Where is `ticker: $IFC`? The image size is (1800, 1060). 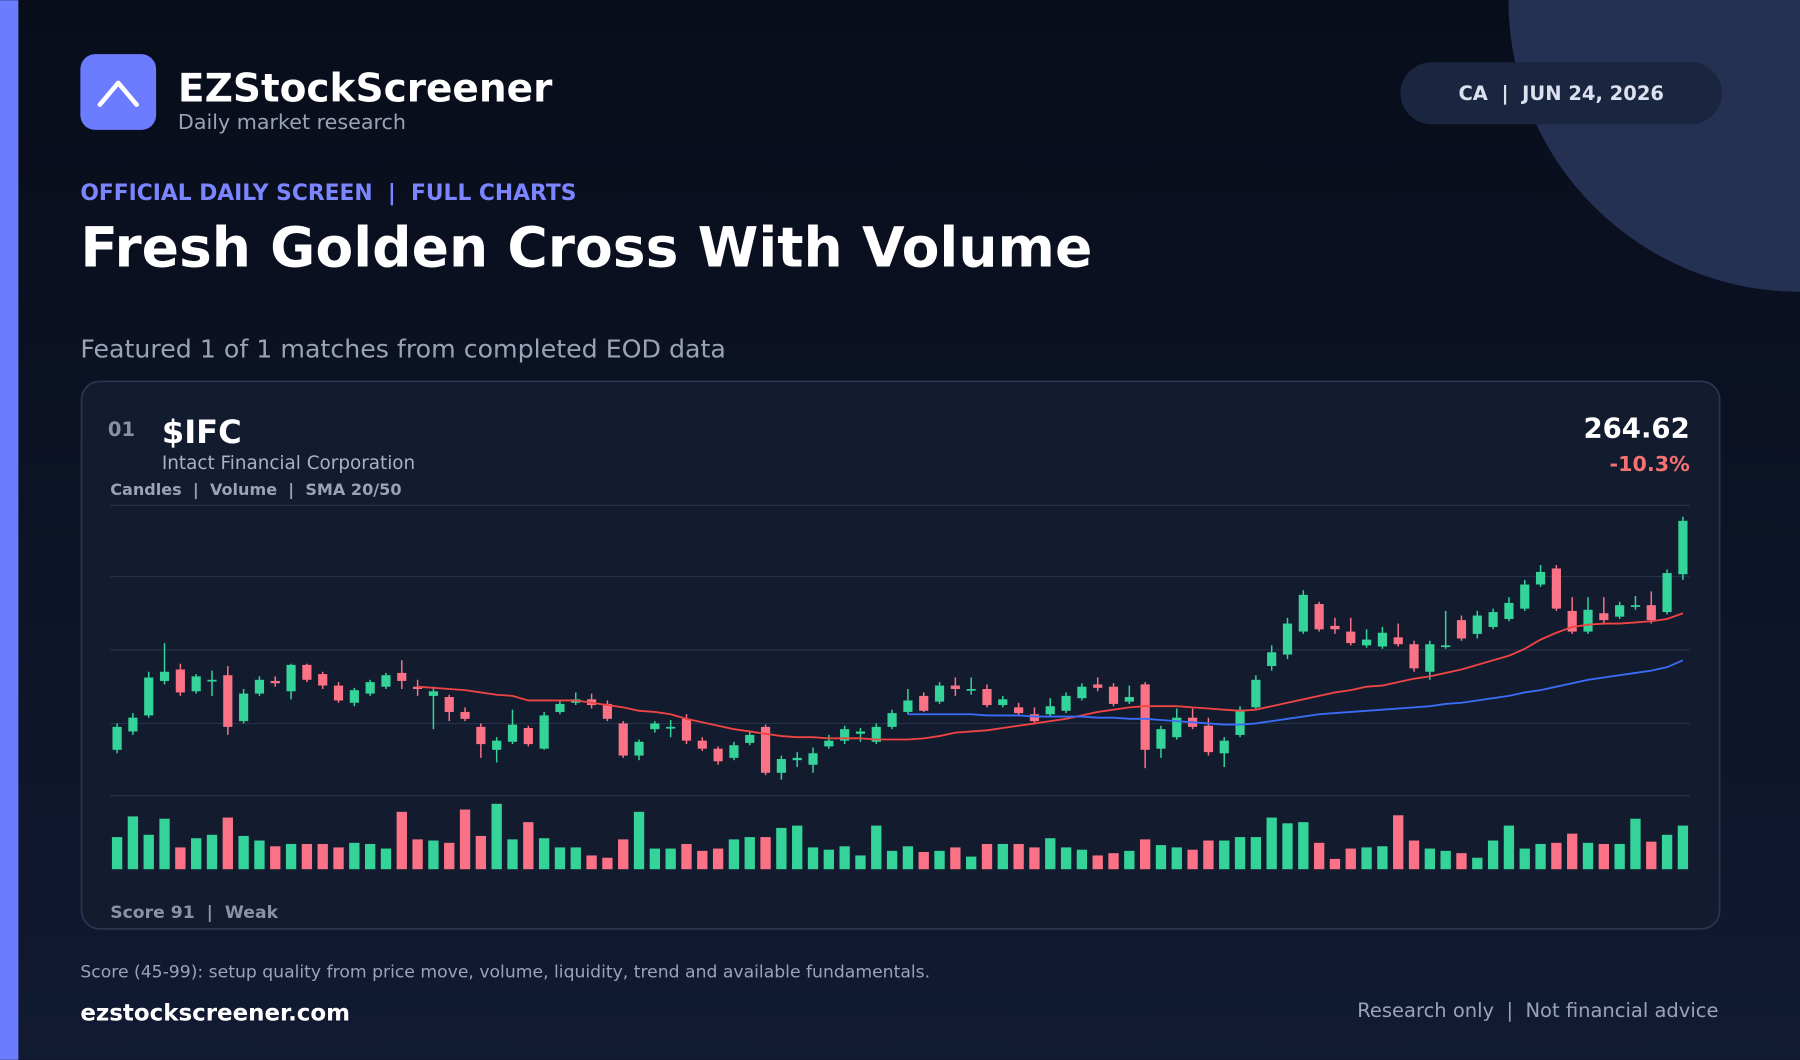
ticker: $IFC is located at coordinates (202, 432).